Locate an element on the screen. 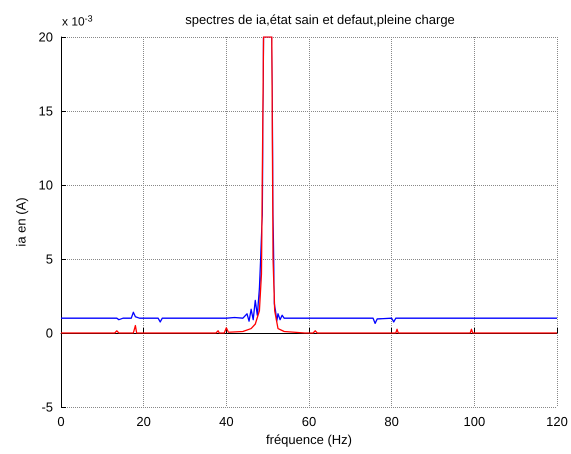 This screenshot has width=571, height=454. x-axis-title: fréquence (Hz) is located at coordinates (309, 439).